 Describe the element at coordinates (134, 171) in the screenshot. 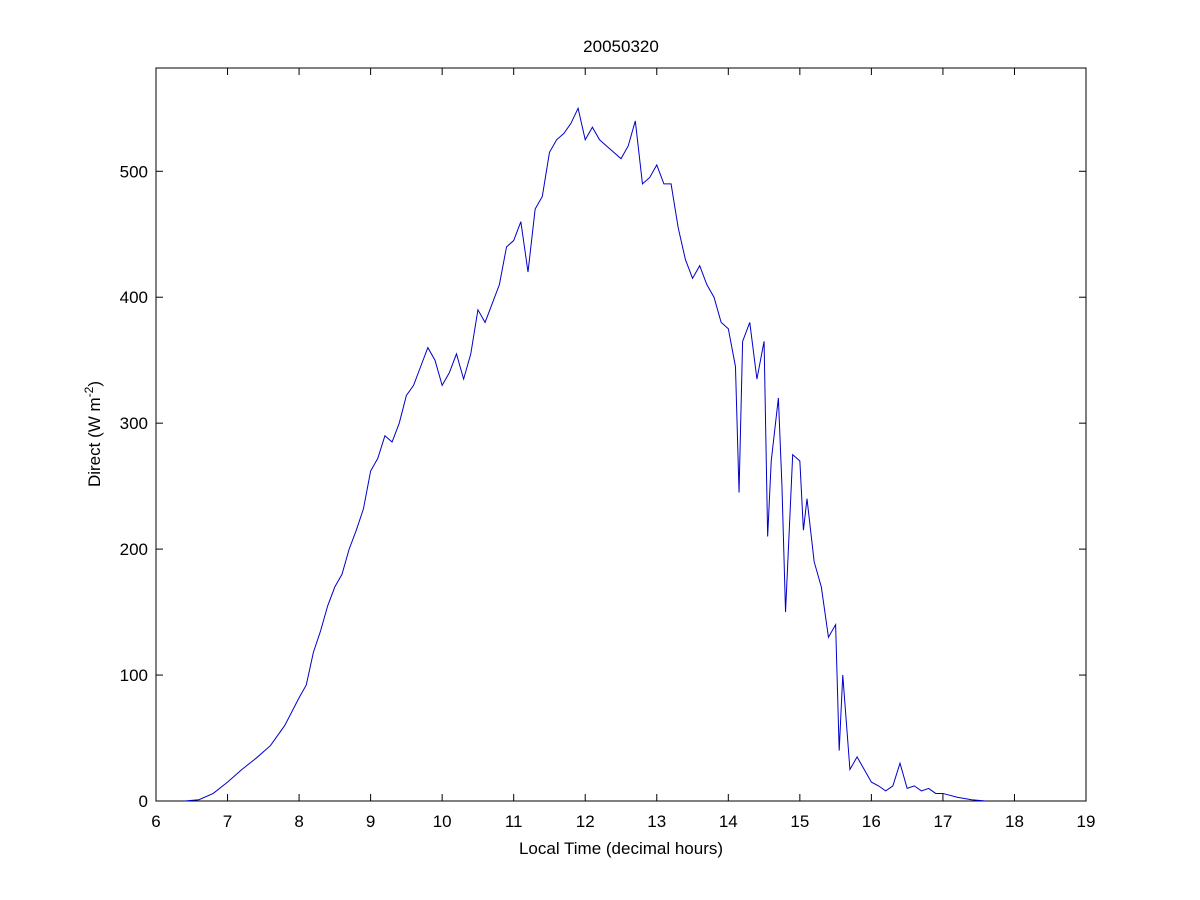

I see `y-tick-label: 500` at that location.